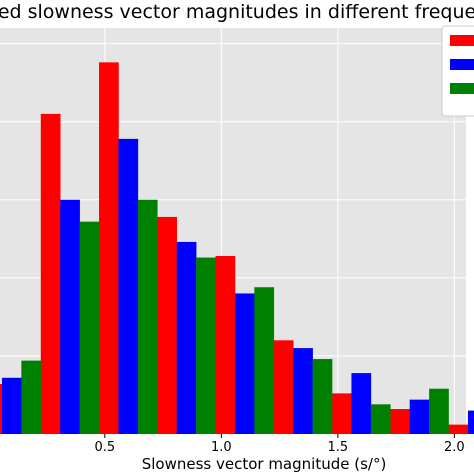 This screenshot has height=474, width=474. What do you see at coordinates (221, 447) in the screenshot?
I see `x-tick-label-1: 1.0` at bounding box center [221, 447].